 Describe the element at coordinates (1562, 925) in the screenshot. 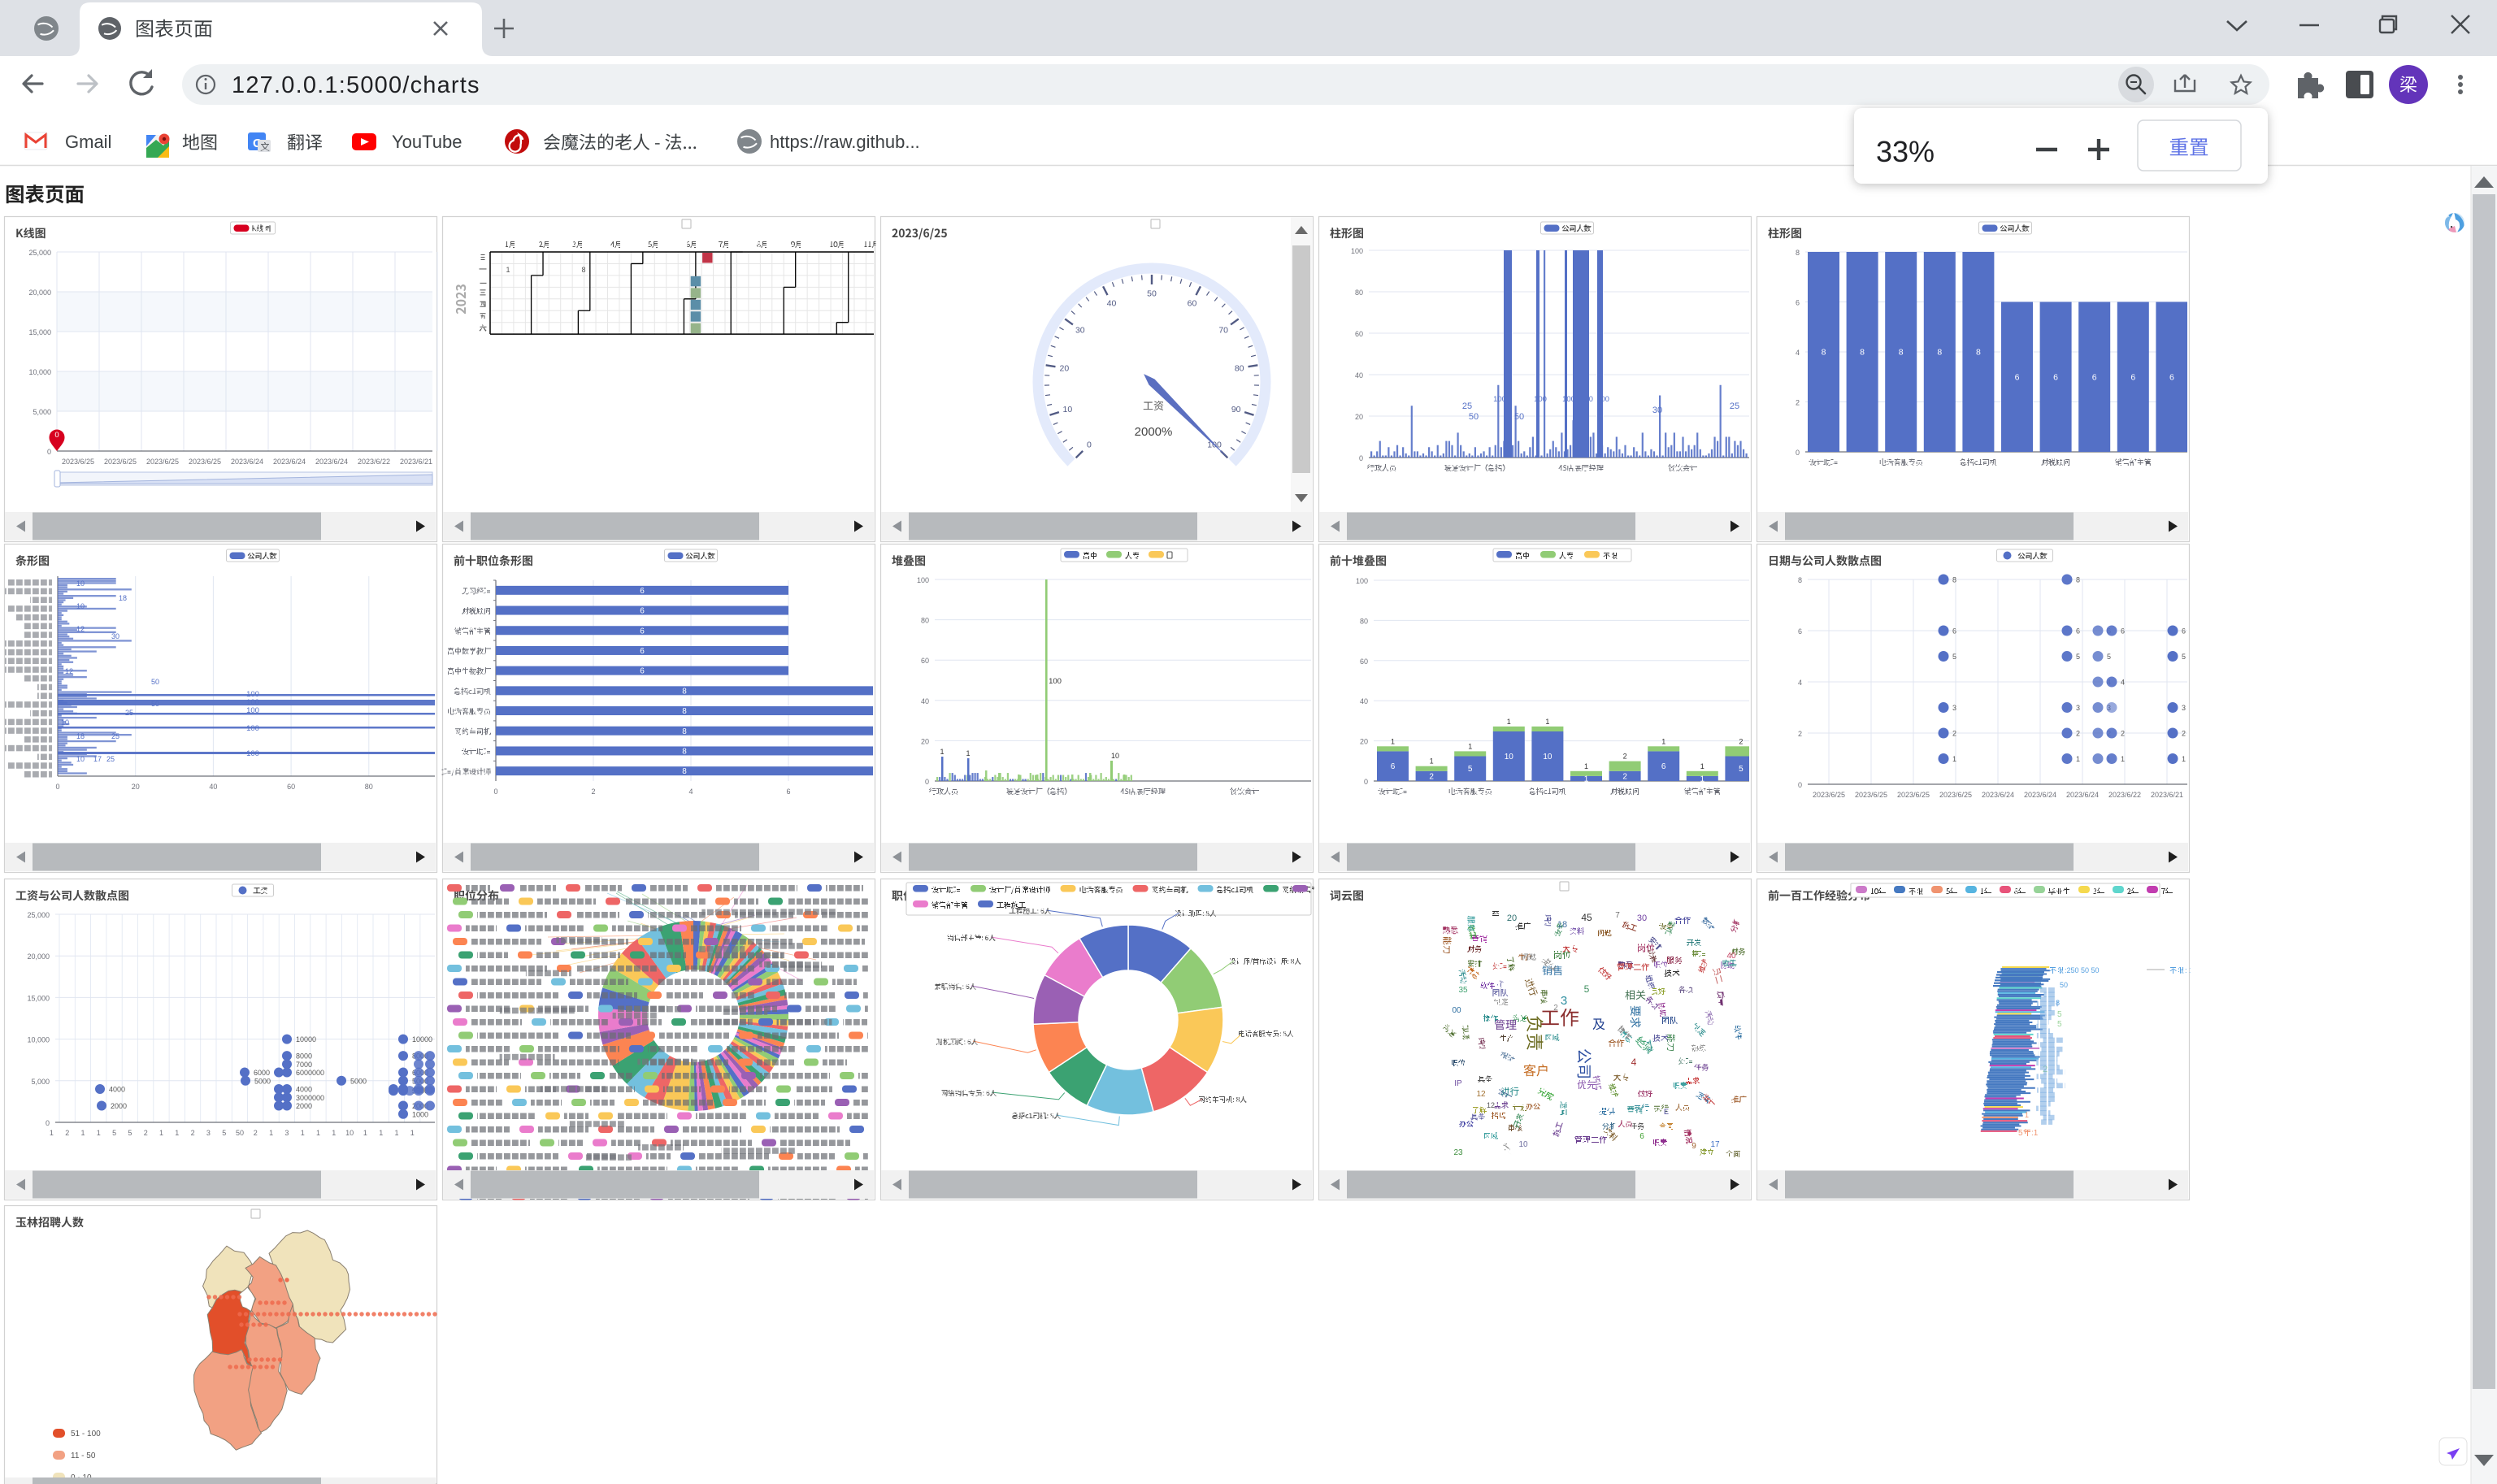

I see `svg-text: 18` at that location.